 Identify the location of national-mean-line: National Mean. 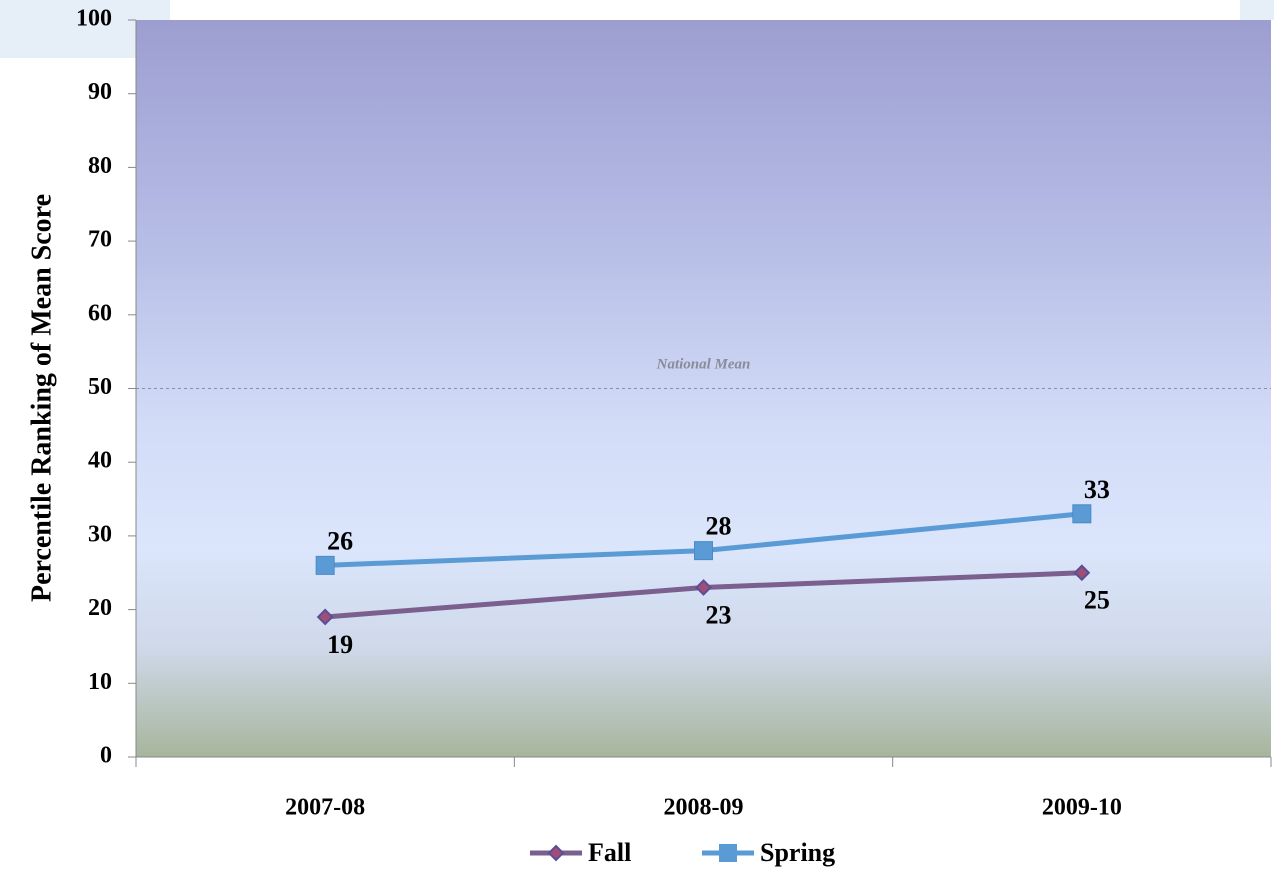
(703, 373).